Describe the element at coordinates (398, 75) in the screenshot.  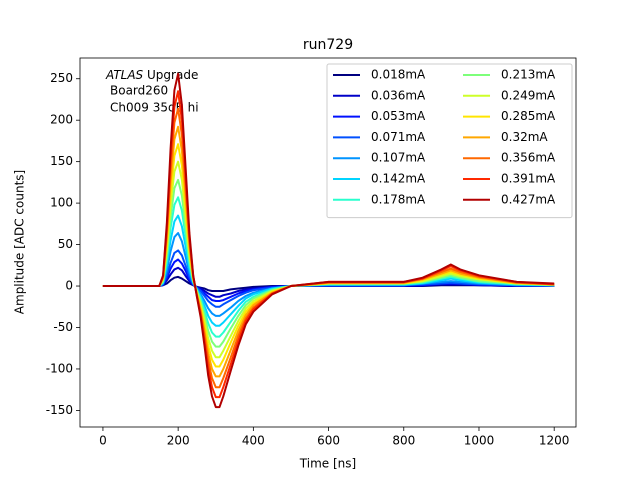
I see `legend-label: 0.018mA` at that location.